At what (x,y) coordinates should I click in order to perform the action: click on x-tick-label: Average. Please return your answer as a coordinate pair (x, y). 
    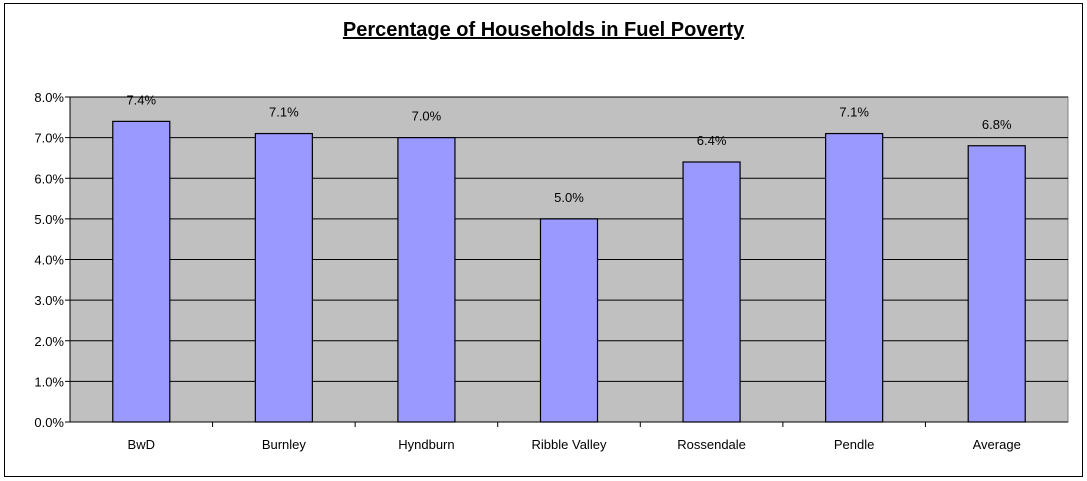
    Looking at the image, I should click on (997, 444).